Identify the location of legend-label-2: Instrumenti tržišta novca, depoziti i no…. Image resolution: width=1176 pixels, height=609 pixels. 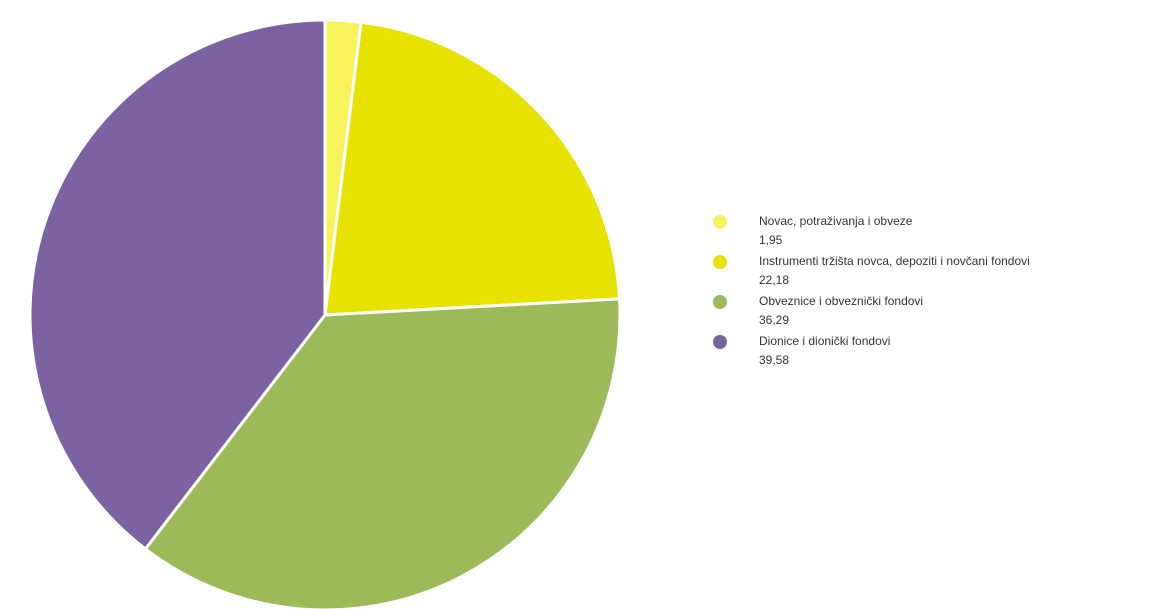
(894, 261).